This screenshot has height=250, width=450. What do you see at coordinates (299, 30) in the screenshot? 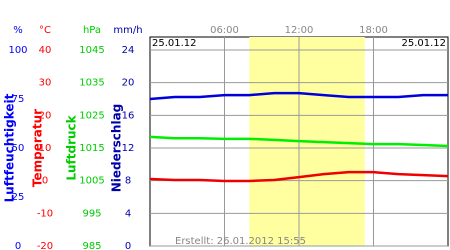
I see `x-tick-label: 12:00` at bounding box center [299, 30].